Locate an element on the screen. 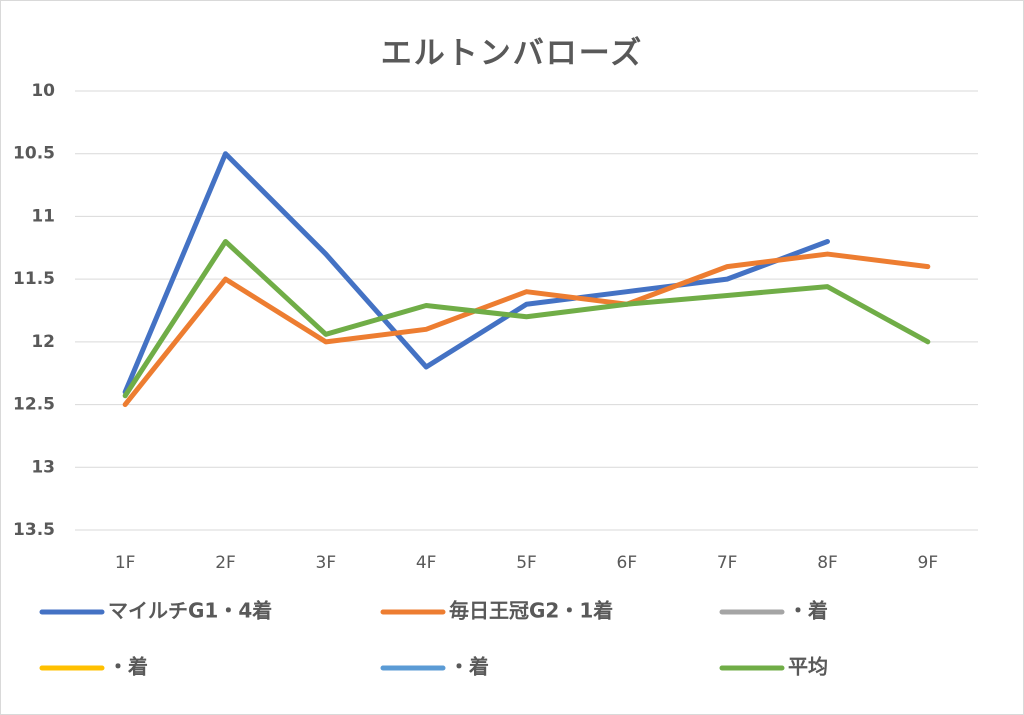 This screenshot has width=1024, height=715. y-tick-label: 10 is located at coordinates (43, 91).